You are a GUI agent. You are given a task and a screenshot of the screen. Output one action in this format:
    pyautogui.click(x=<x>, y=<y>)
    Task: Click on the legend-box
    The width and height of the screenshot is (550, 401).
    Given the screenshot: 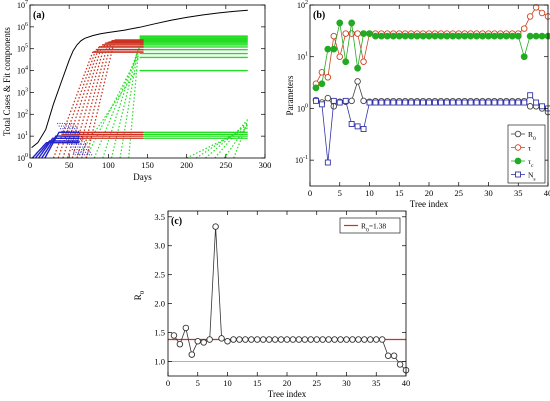 What is the action you would take?
    pyautogui.click(x=370, y=225)
    